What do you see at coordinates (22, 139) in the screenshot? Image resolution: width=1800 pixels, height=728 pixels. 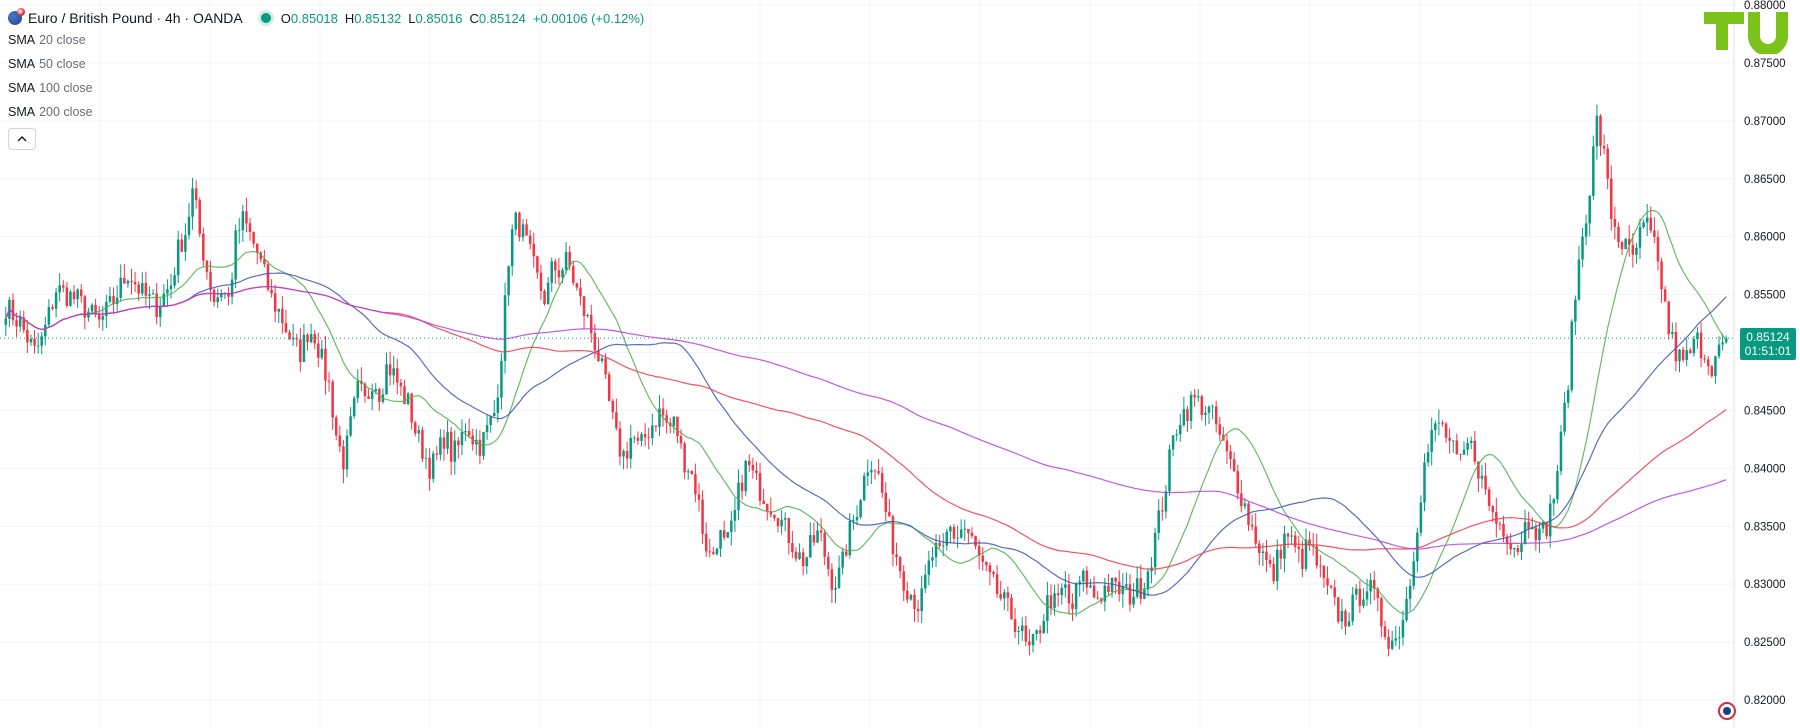 I see `collapse-legend-button` at bounding box center [22, 139].